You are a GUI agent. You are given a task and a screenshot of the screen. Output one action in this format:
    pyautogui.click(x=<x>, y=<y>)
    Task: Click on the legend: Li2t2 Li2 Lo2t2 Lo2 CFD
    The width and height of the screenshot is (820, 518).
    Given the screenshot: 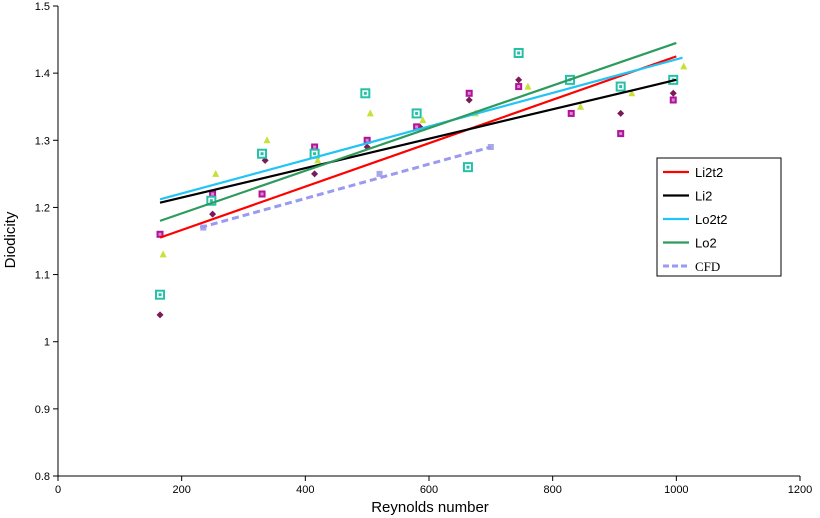 What is the action you would take?
    pyautogui.click(x=719, y=217)
    